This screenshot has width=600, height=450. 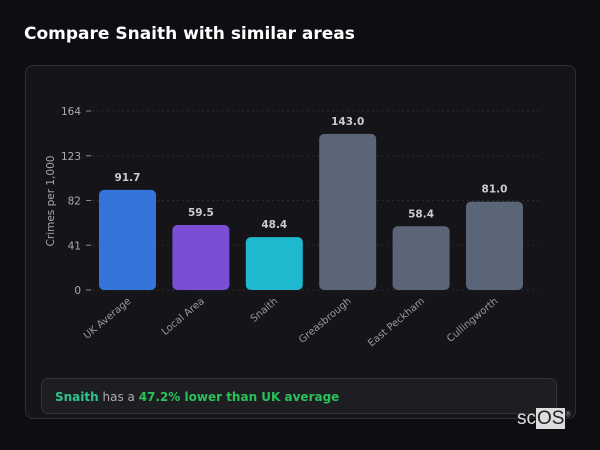 I want to click on summary-box: Snaith has a 47.2% lower than UK average, so click(x=299, y=396).